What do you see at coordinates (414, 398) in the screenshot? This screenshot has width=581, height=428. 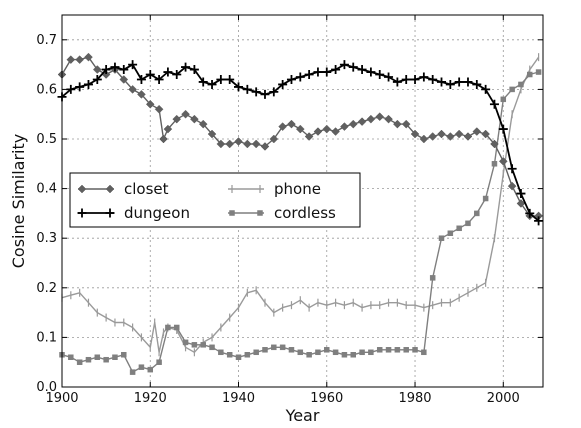 I see `x-tick-label: 1980` at bounding box center [414, 398].